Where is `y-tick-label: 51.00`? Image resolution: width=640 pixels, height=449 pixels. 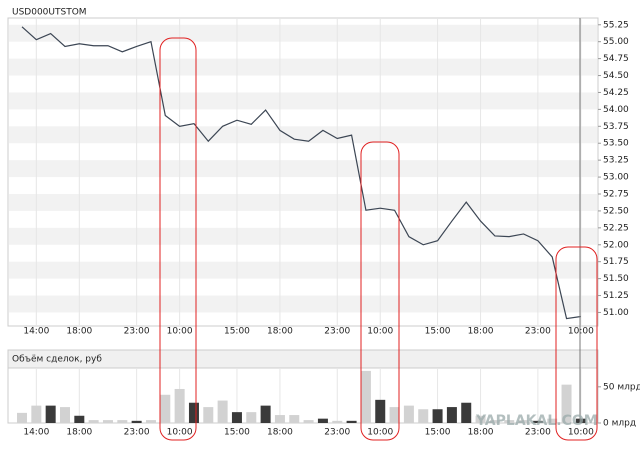 y-tick-label: 51.00 is located at coordinates (616, 313).